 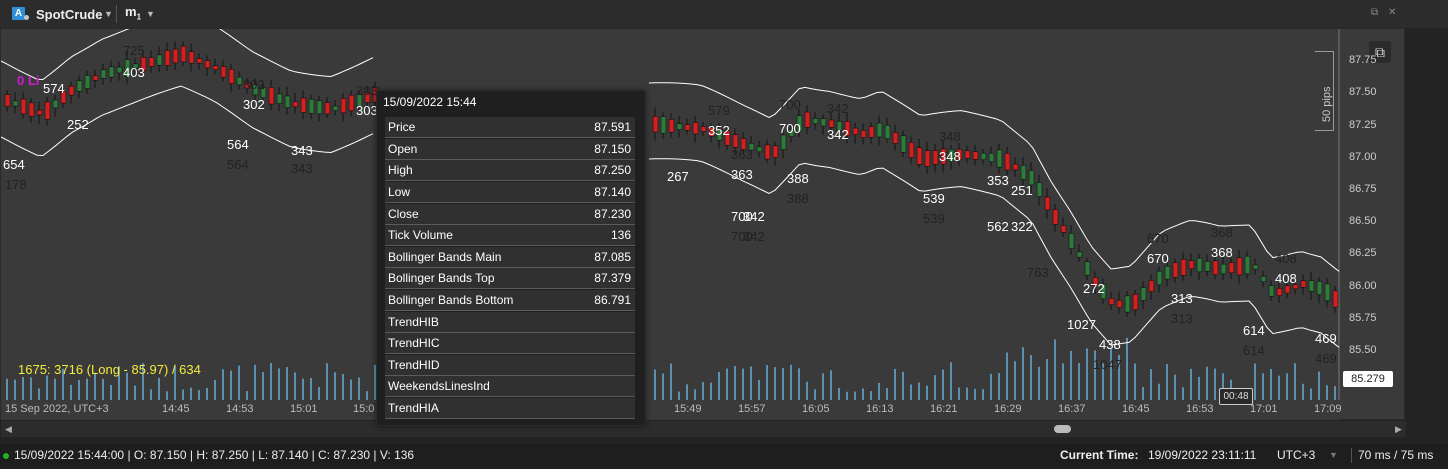 I want to click on tooltip-row-label: Low, so click(x=399, y=192).